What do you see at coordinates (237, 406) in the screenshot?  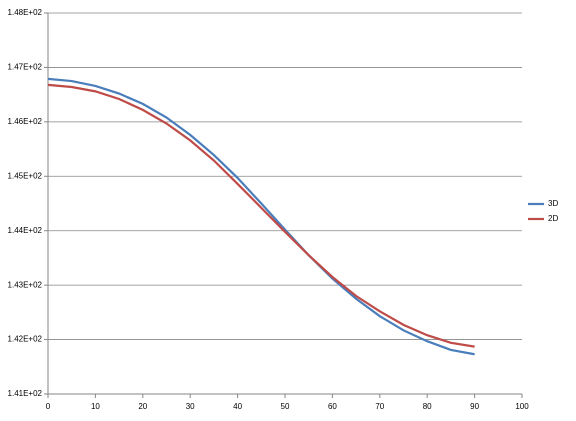 I see `x-tick-label: 40` at bounding box center [237, 406].